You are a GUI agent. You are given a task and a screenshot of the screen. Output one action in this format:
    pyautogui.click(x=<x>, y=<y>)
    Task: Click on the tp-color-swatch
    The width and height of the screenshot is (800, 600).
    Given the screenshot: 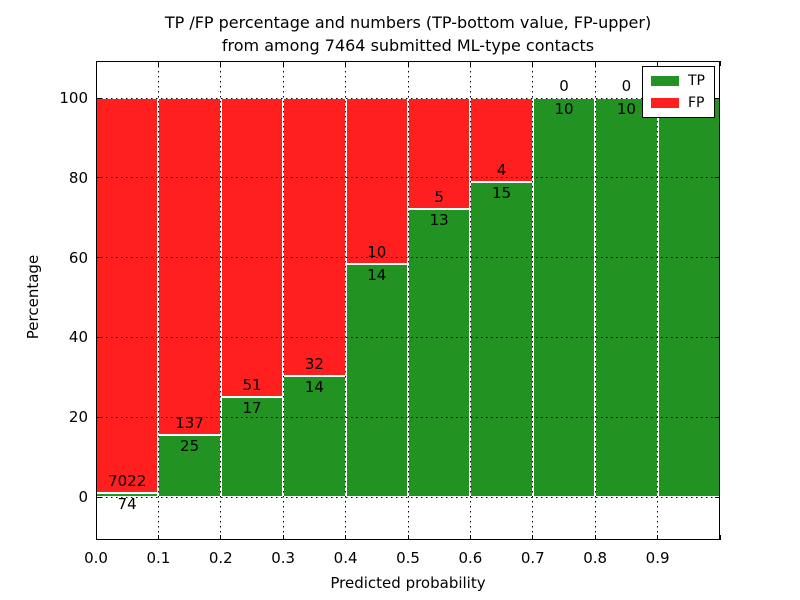 What is the action you would take?
    pyautogui.click(x=665, y=81)
    